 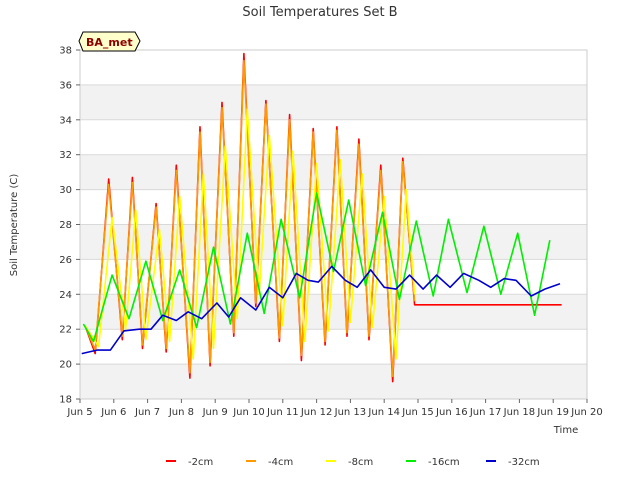 I want to click on site-badge-label: BA_met, so click(x=109, y=42).